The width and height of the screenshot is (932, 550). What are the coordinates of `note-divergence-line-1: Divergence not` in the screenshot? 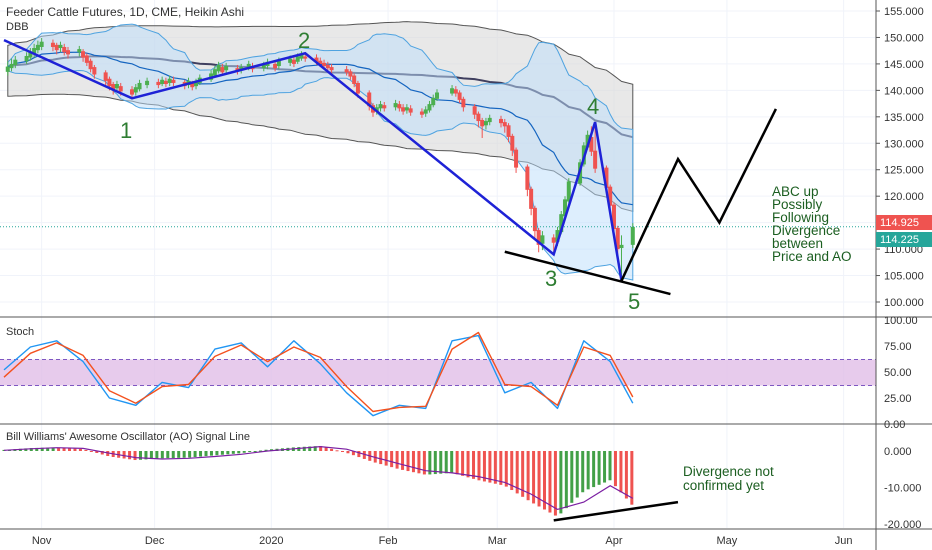 It's located at (728, 471).